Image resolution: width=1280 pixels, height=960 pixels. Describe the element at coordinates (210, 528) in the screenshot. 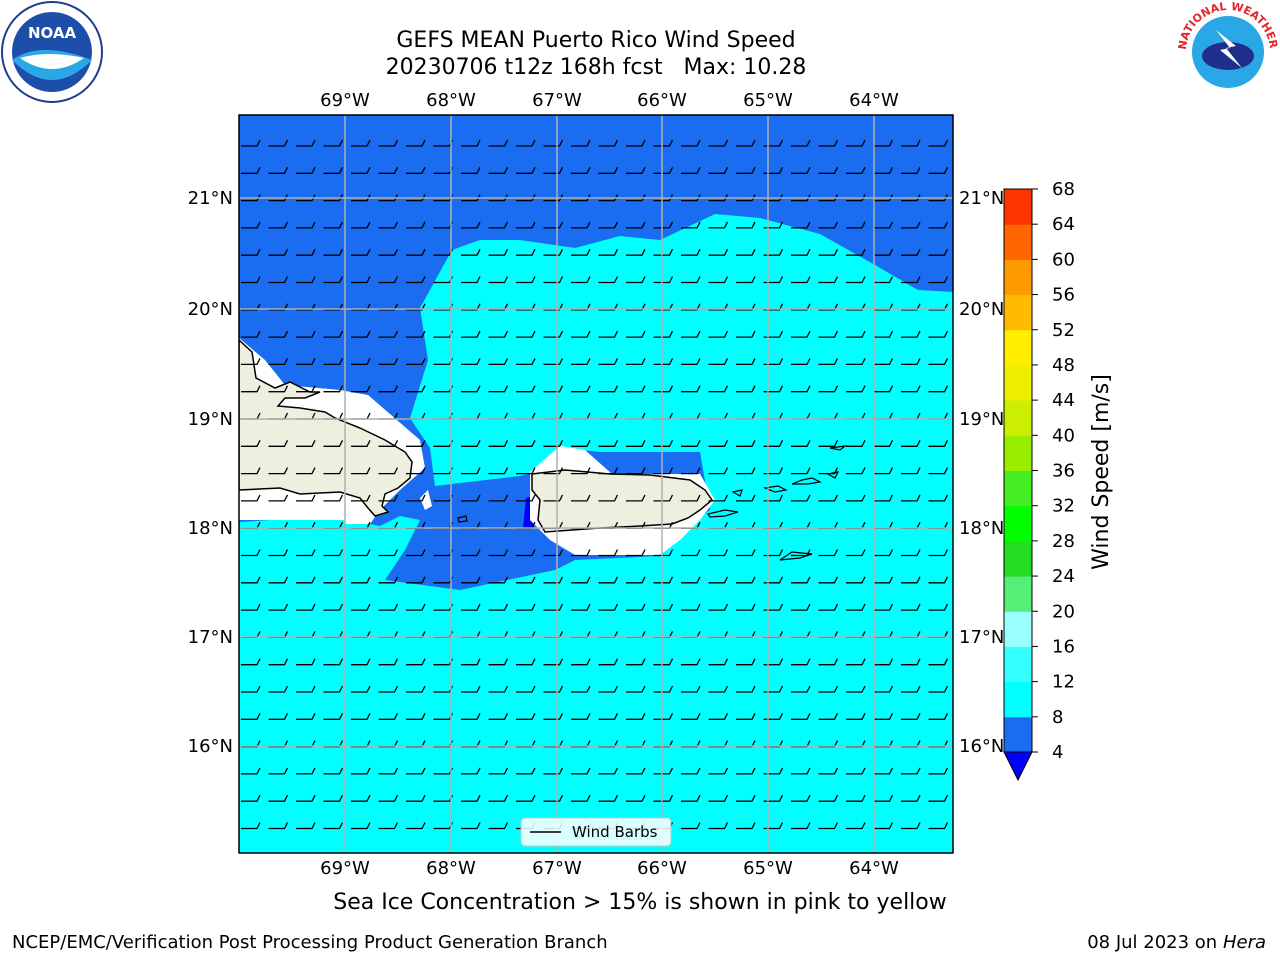

I see `lat-label: 18°N` at that location.